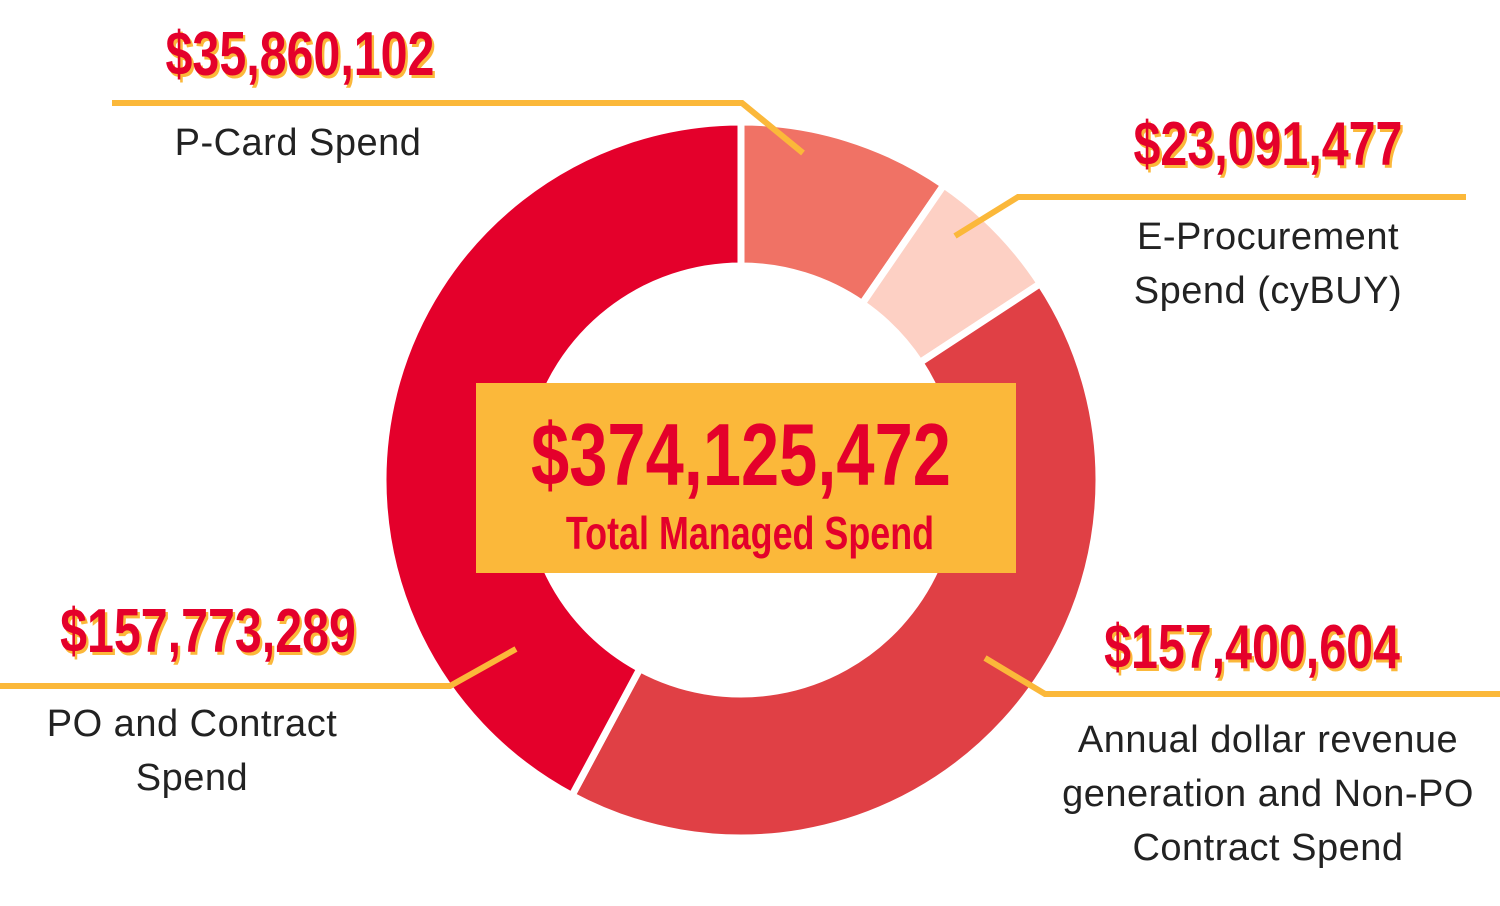 The image size is (1500, 906). Describe the element at coordinates (741, 454) in the screenshot. I see `center-value: $374,125,472` at that location.